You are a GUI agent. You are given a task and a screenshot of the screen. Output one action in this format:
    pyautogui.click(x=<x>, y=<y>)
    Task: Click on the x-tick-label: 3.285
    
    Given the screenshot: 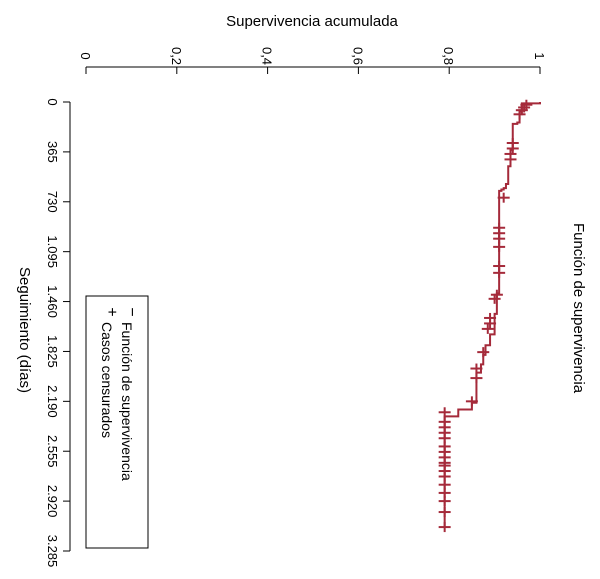 What is the action you would take?
    pyautogui.click(x=52, y=551)
    